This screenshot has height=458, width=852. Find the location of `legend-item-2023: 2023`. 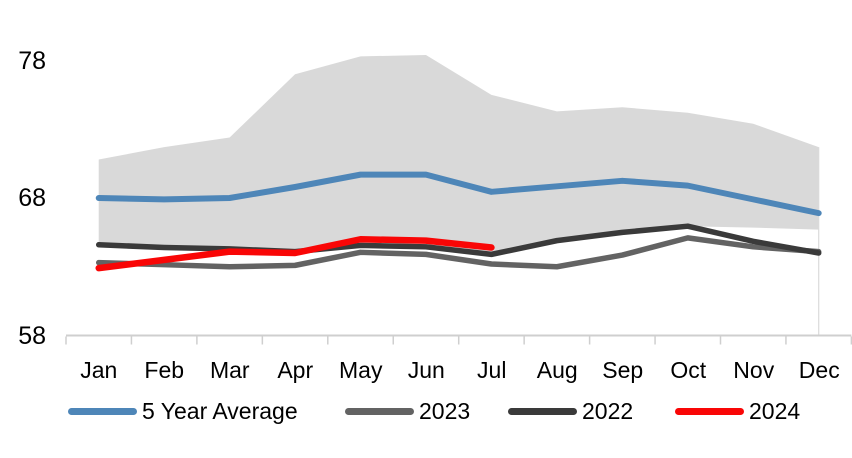

legend-item-2023: 2023 is located at coordinates (407, 411).